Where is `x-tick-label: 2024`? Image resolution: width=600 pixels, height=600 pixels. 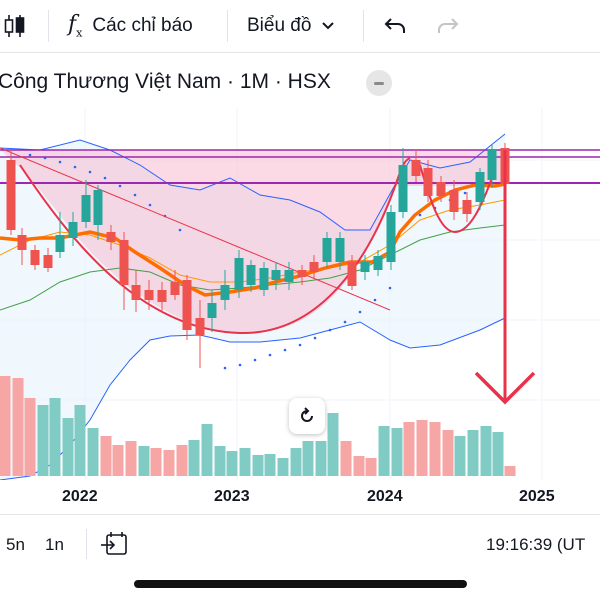 x-tick-label: 2024 is located at coordinates (385, 496).